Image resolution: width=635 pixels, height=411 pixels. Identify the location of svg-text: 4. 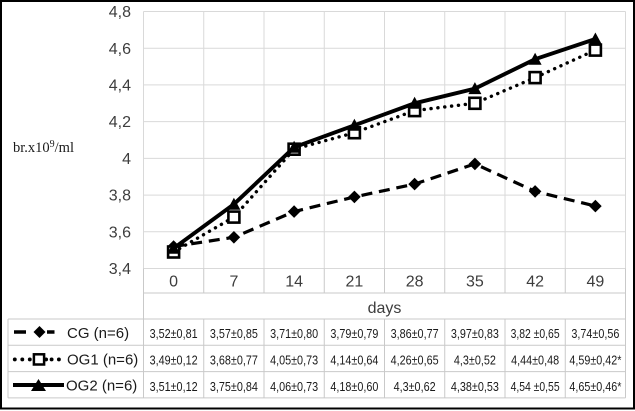
(126, 159).